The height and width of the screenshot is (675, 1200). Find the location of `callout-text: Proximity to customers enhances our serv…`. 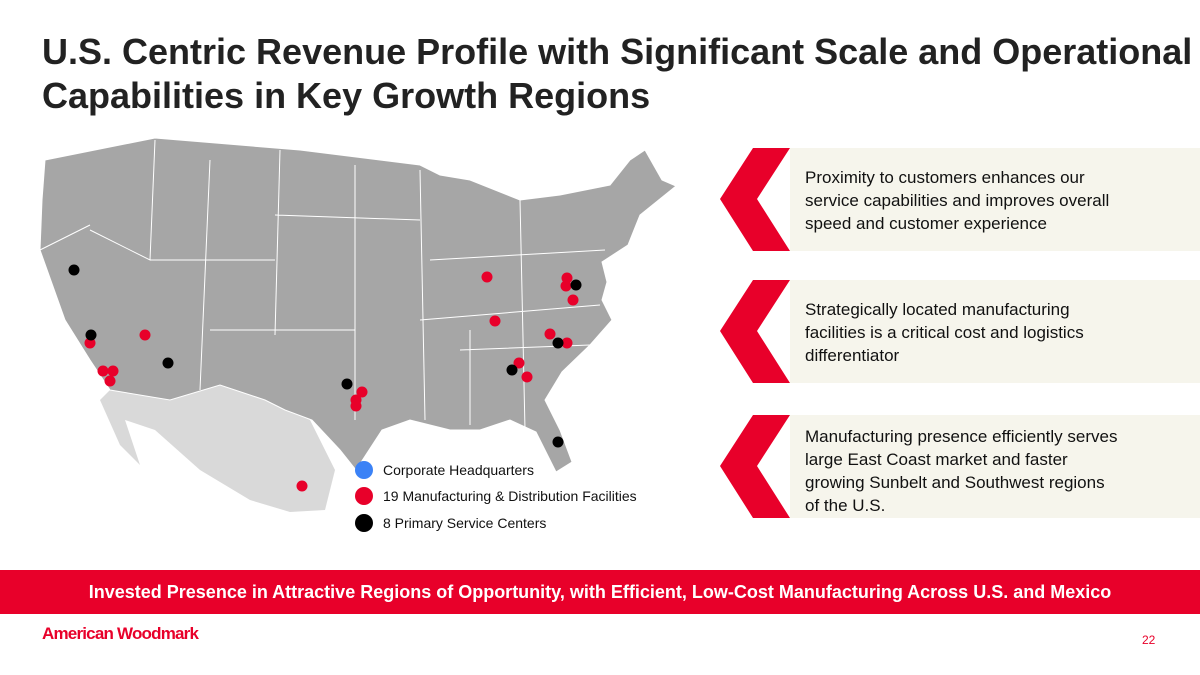

callout-text: Proximity to customers enhances our serv… is located at coordinates (957, 200).